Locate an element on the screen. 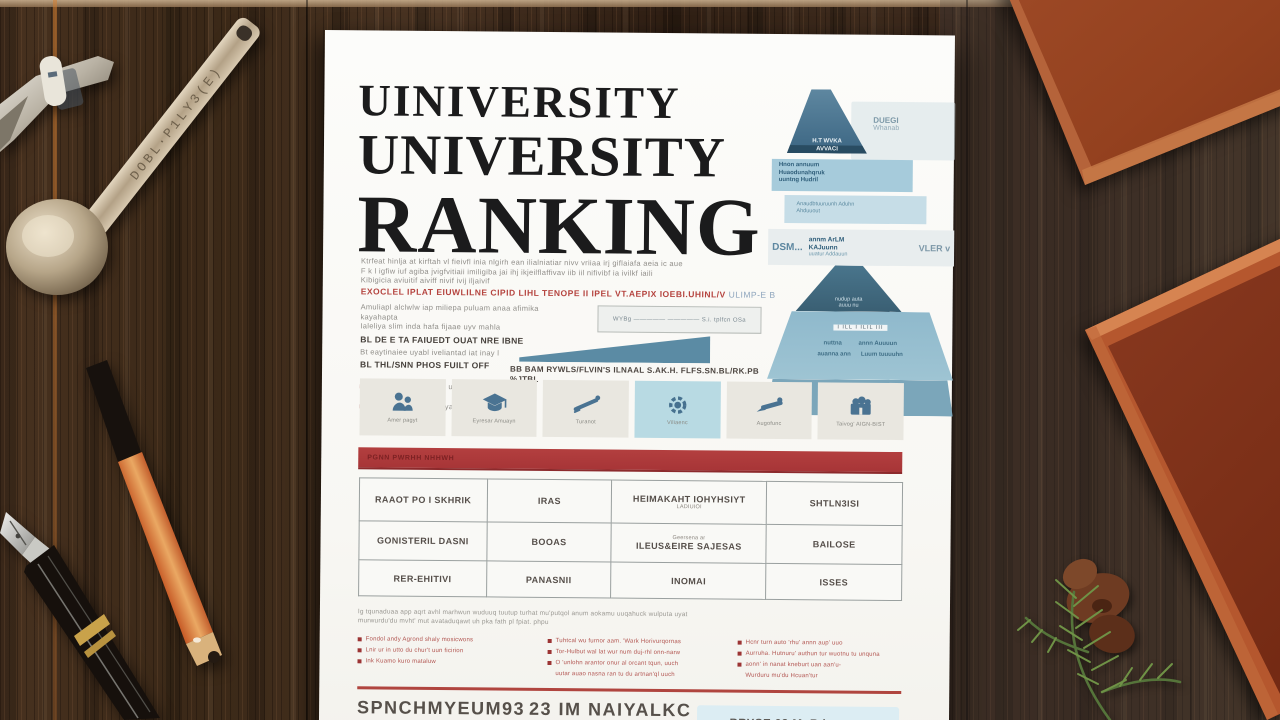  topleft-tools: DOBL·P1LY3(E) is located at coordinates (130, 156).